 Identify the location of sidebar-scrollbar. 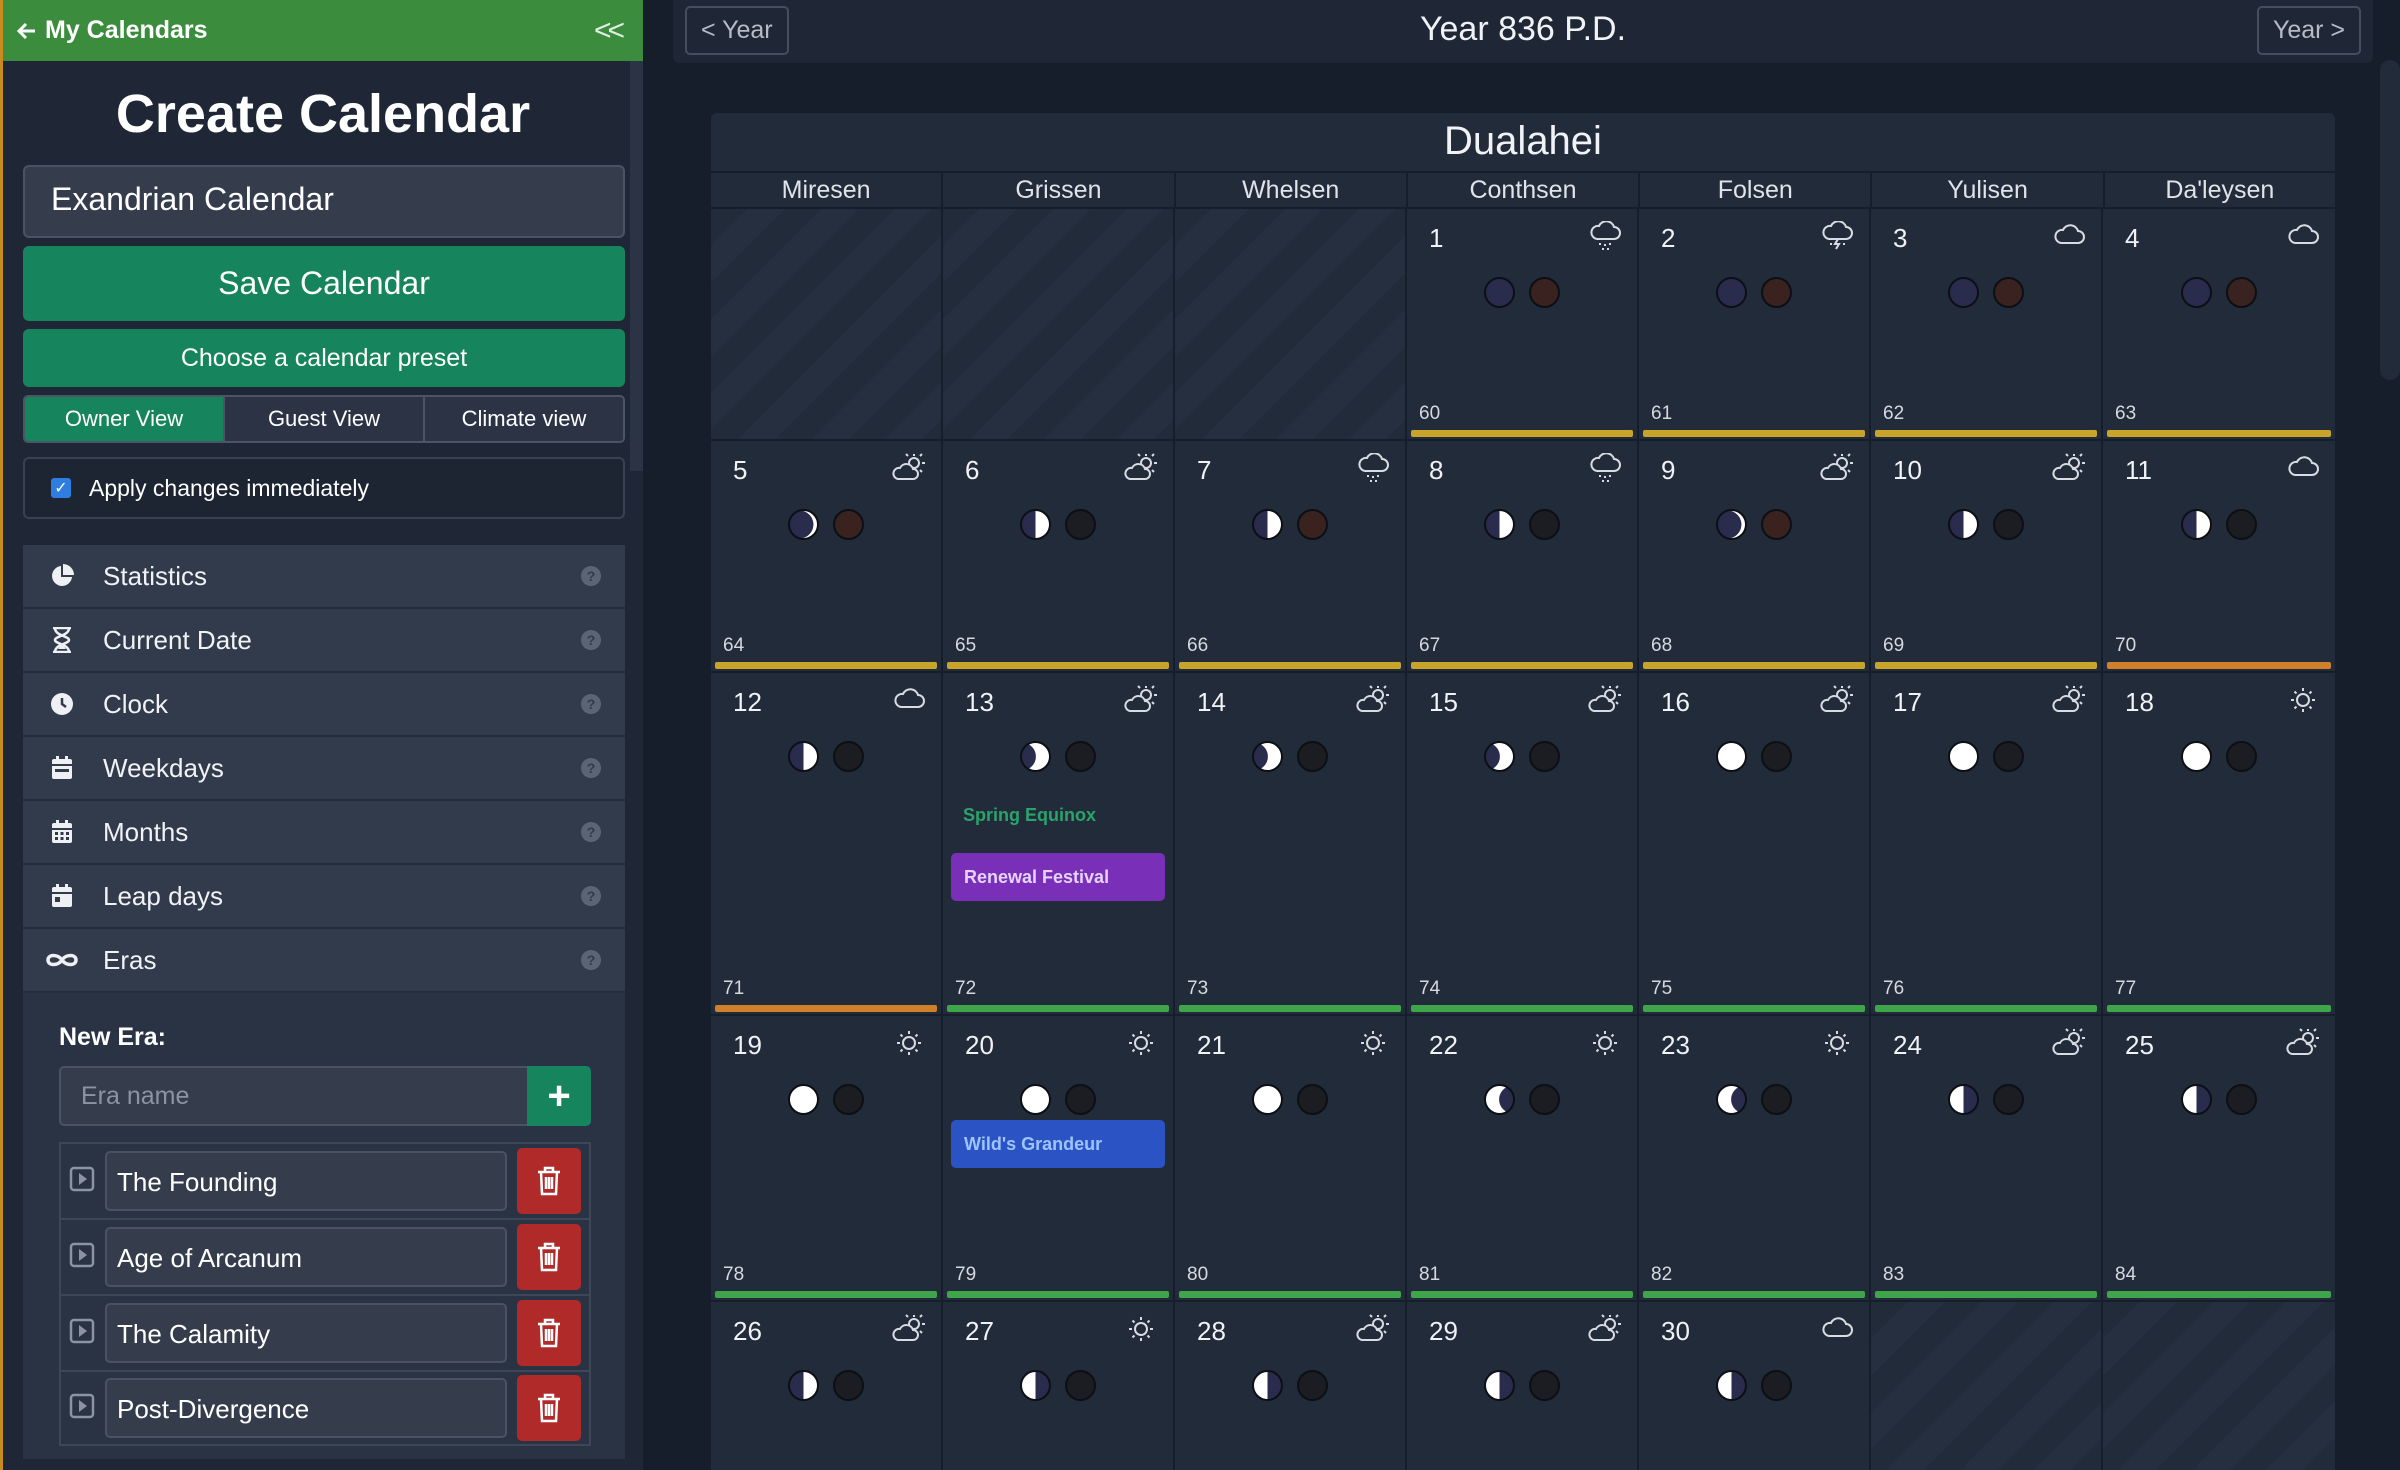
(636, 266).